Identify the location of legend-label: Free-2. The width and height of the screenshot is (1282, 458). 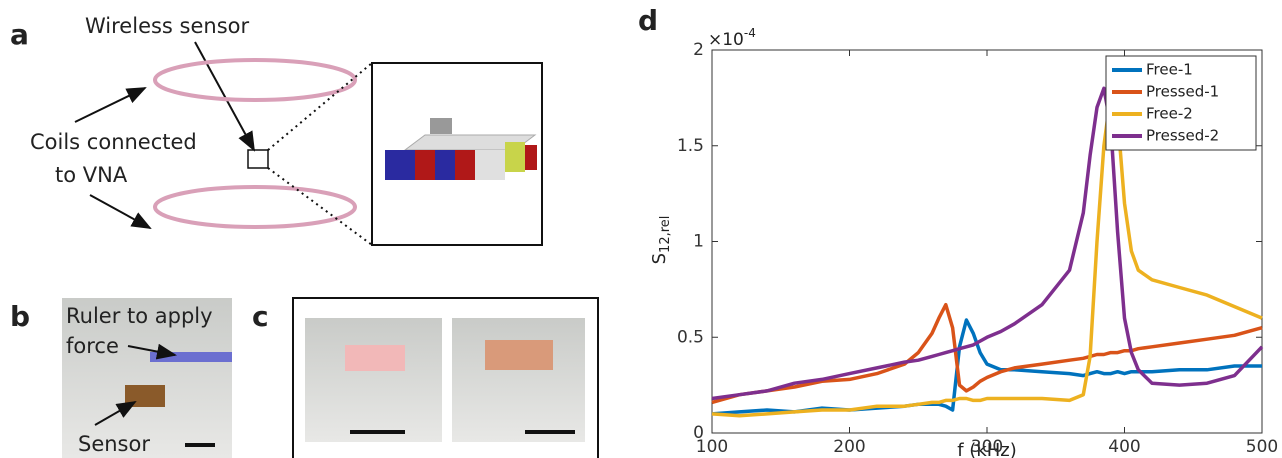
(1169, 114).